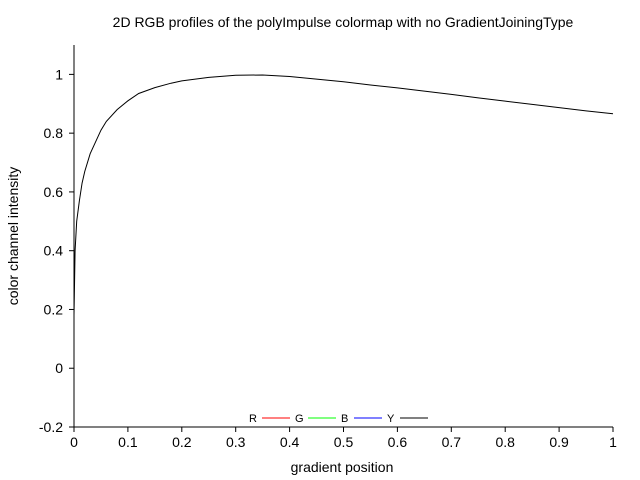 The image size is (640, 480). I want to click on x-tick-label: 0.3, so click(236, 442).